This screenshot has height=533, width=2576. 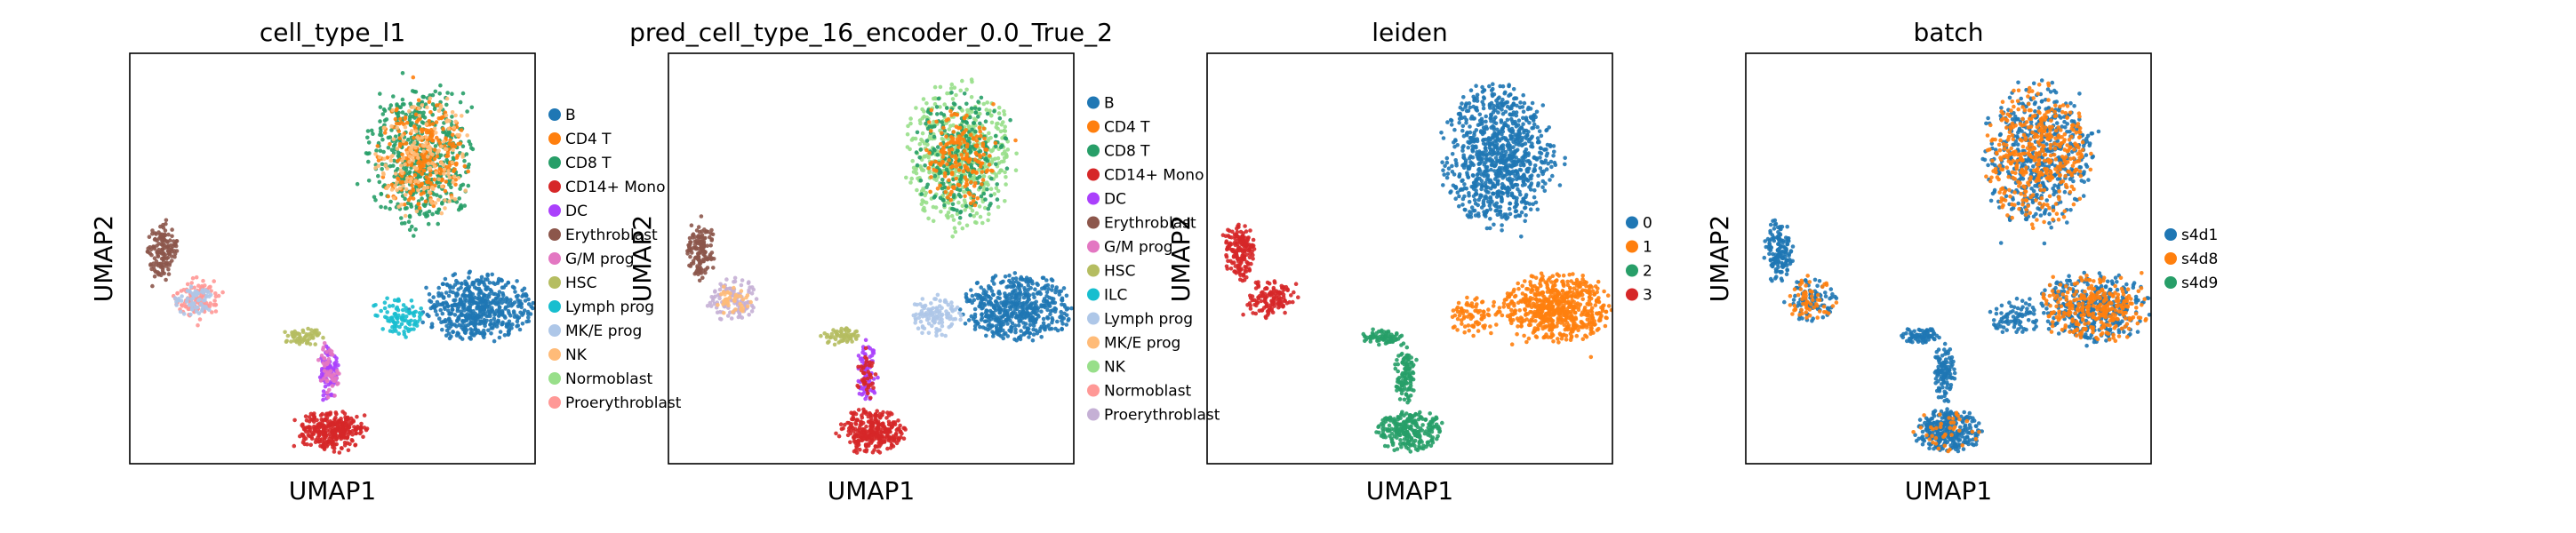 I want to click on legend-label-mk-e-prog: MK/E prog, so click(x=603, y=331).